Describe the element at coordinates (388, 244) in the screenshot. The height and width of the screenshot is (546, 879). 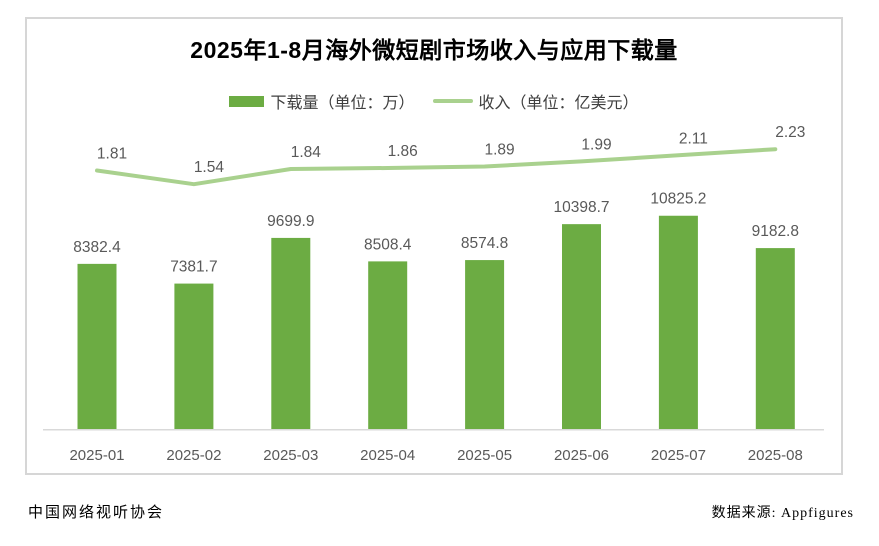
I see `bar-value-label: 8508.4` at that location.